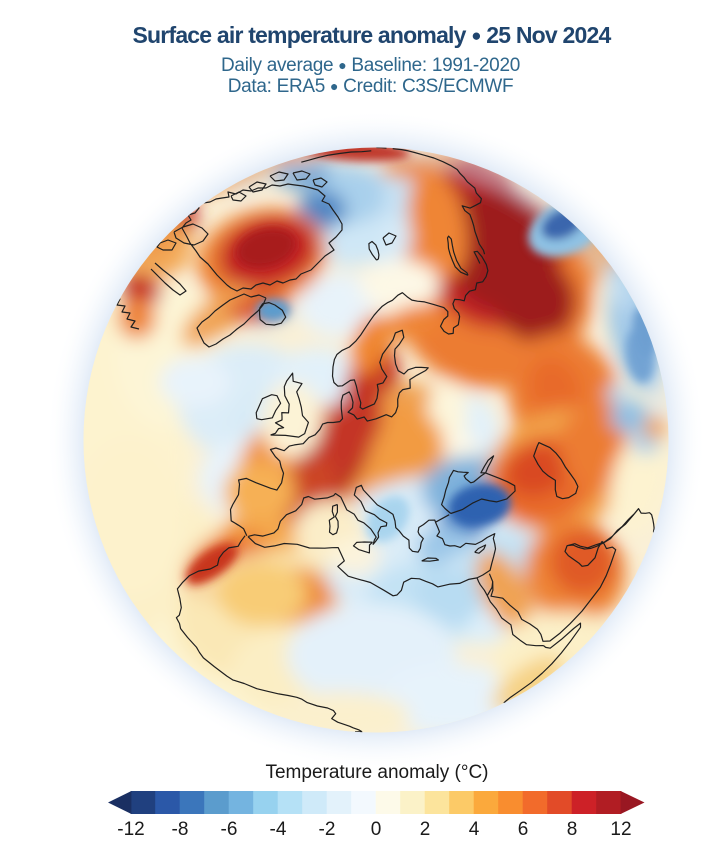 The height and width of the screenshot is (848, 721). I want to click on svg-text: 8, so click(572, 829).